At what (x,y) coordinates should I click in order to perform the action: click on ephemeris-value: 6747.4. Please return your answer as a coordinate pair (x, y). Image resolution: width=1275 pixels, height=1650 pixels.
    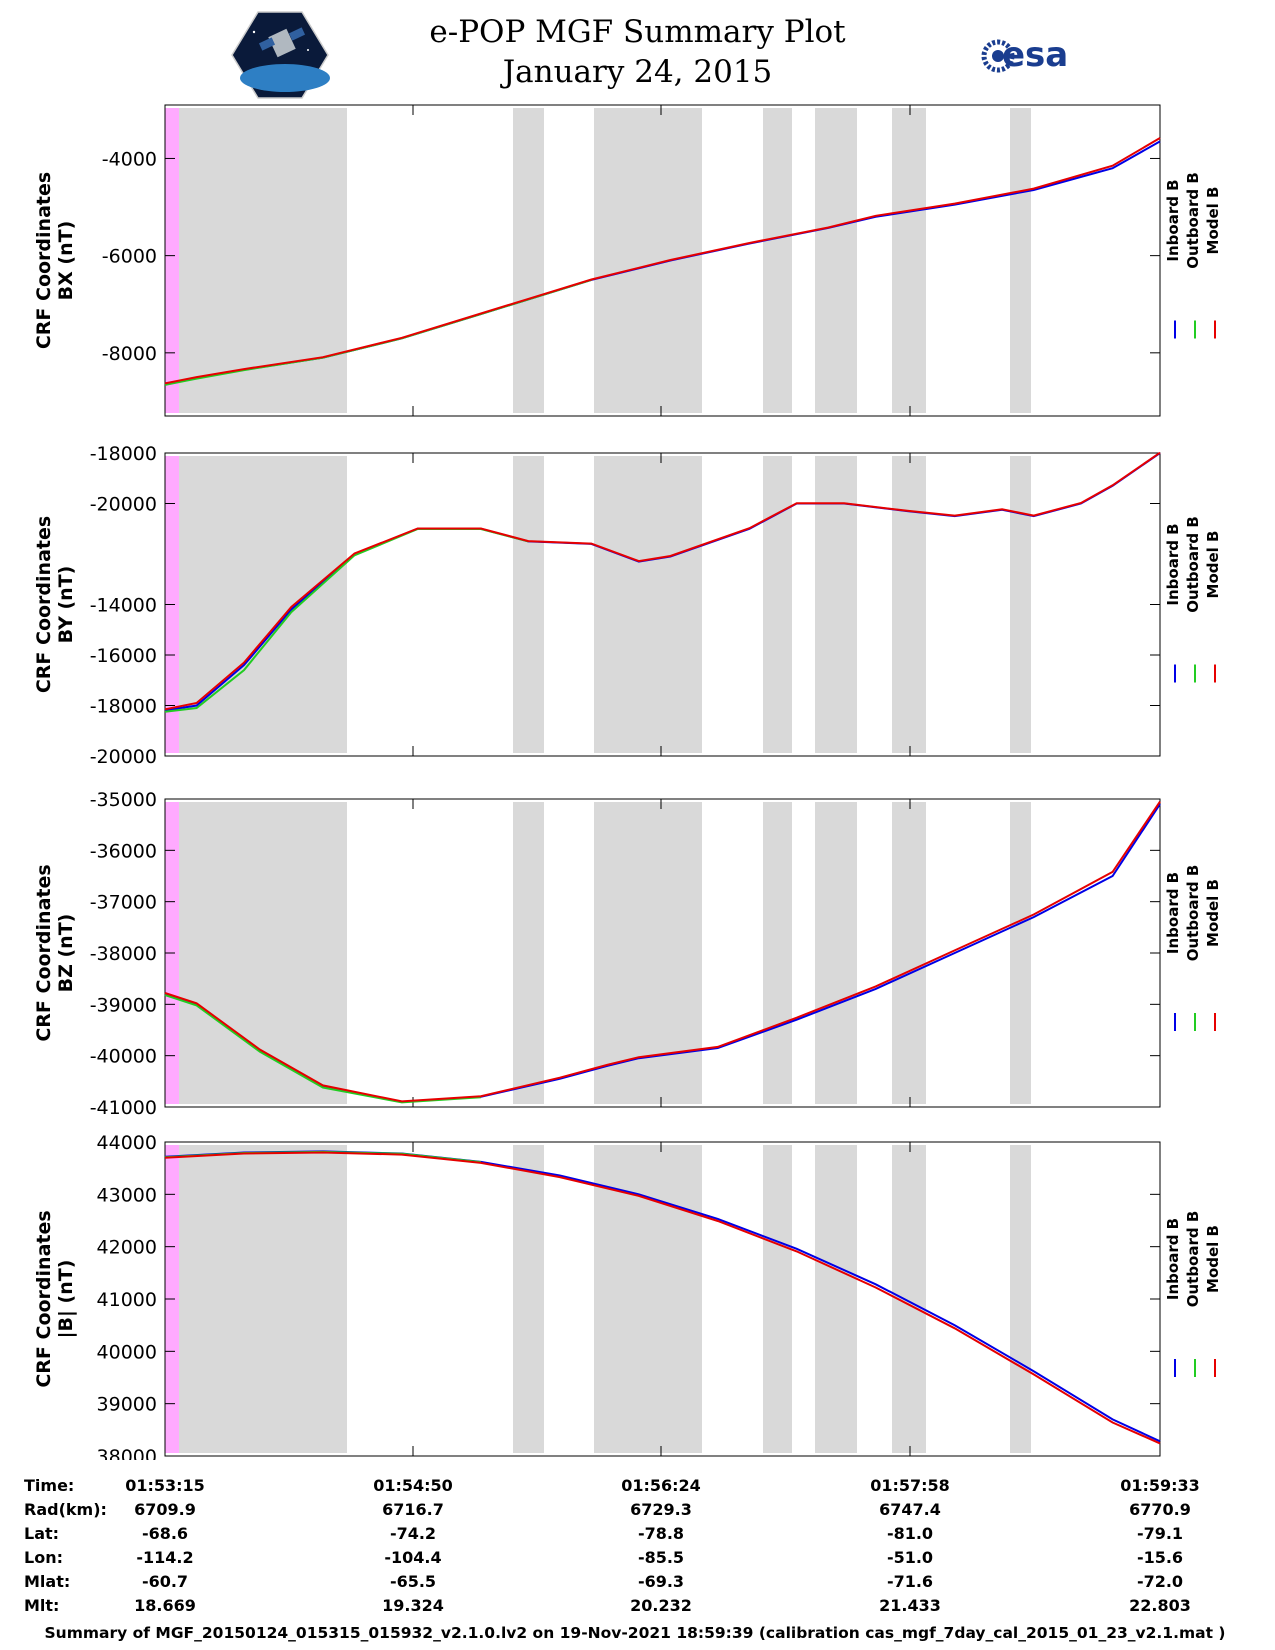
    Looking at the image, I should click on (910, 1509).